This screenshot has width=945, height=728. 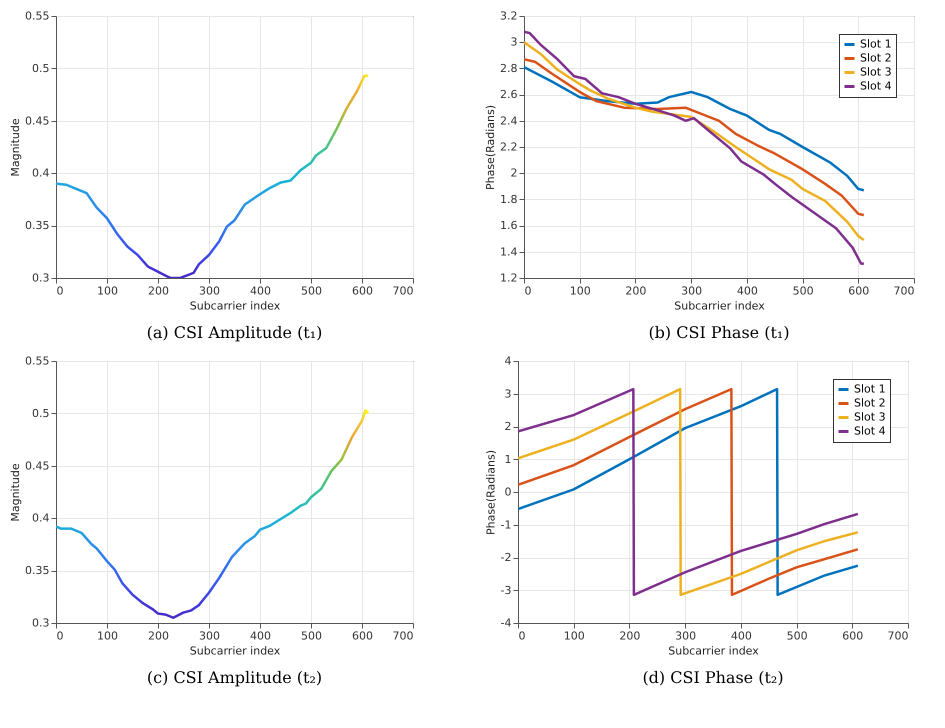 I want to click on y-tick-label: -2, so click(x=506, y=557).